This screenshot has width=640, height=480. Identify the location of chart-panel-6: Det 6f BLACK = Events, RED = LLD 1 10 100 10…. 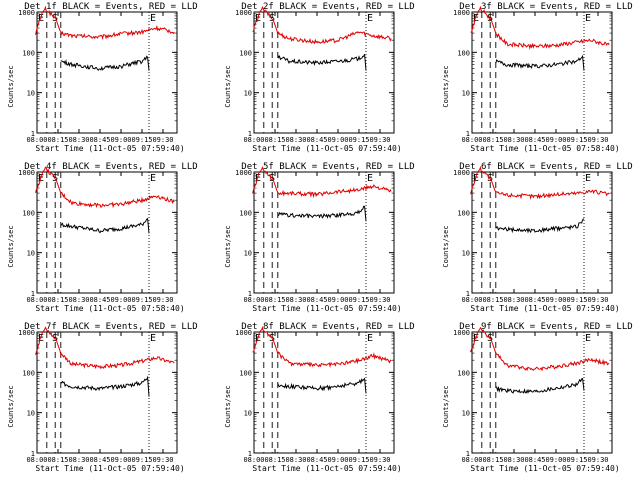
(537, 237).